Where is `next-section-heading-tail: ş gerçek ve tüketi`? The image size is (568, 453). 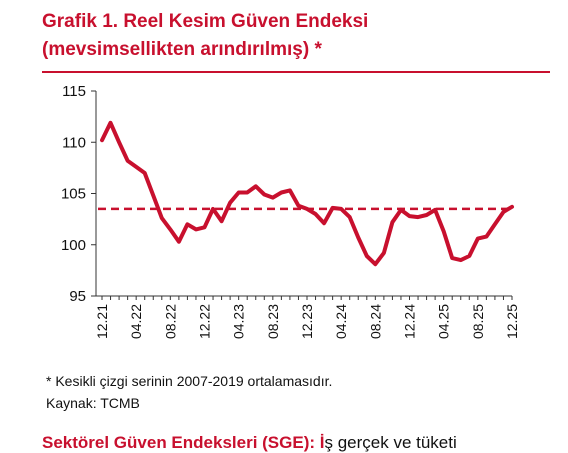 next-section-heading-tail: ş gerçek ve tüketi is located at coordinates (390, 442).